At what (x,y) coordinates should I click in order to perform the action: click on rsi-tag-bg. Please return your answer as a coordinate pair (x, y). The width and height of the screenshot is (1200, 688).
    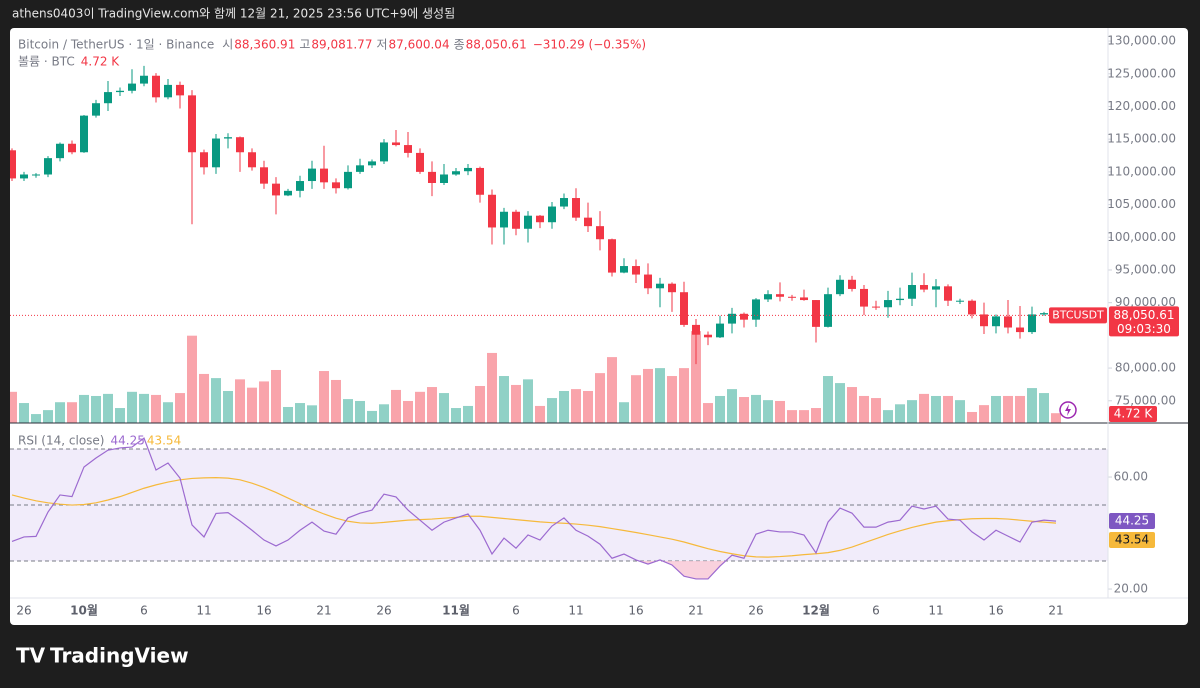
    Looking at the image, I should click on (1132, 521).